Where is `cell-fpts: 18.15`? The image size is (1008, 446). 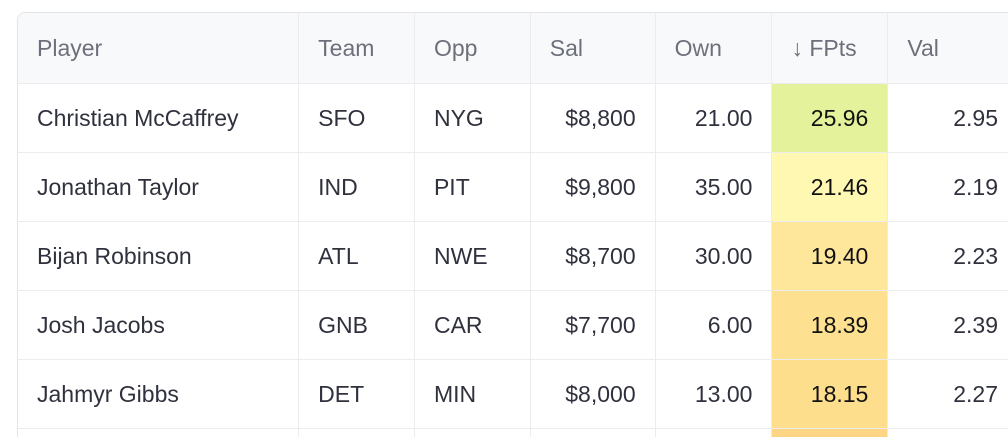
cell-fpts: 18.15 is located at coordinates (830, 394).